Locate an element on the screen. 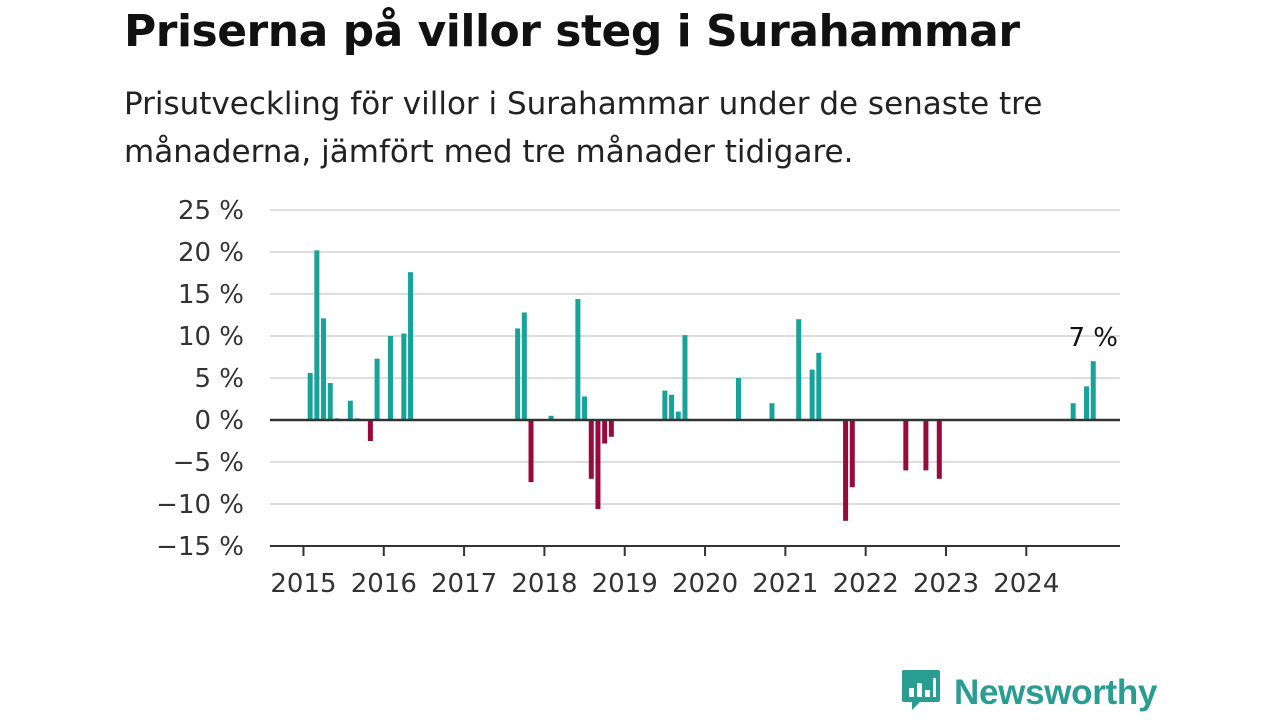  brand-logo: Newsworthy is located at coordinates (1028, 693).